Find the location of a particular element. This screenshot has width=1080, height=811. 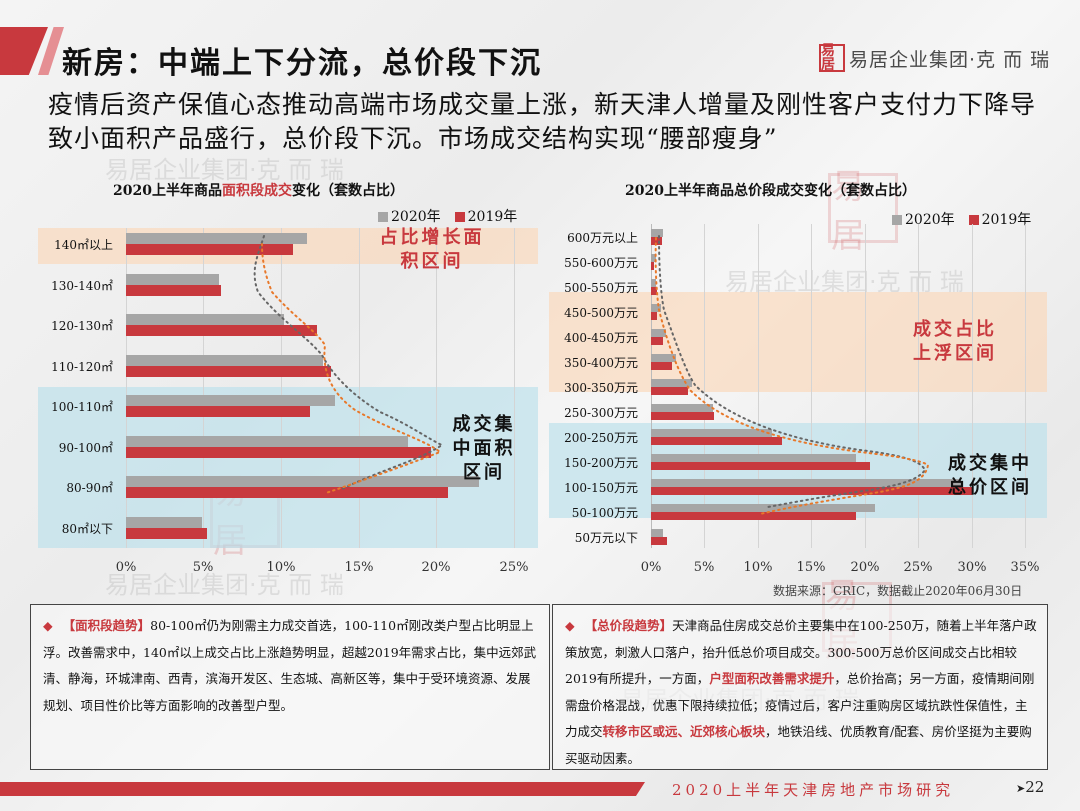

category-label: 600万元以上 is located at coordinates (602, 238).